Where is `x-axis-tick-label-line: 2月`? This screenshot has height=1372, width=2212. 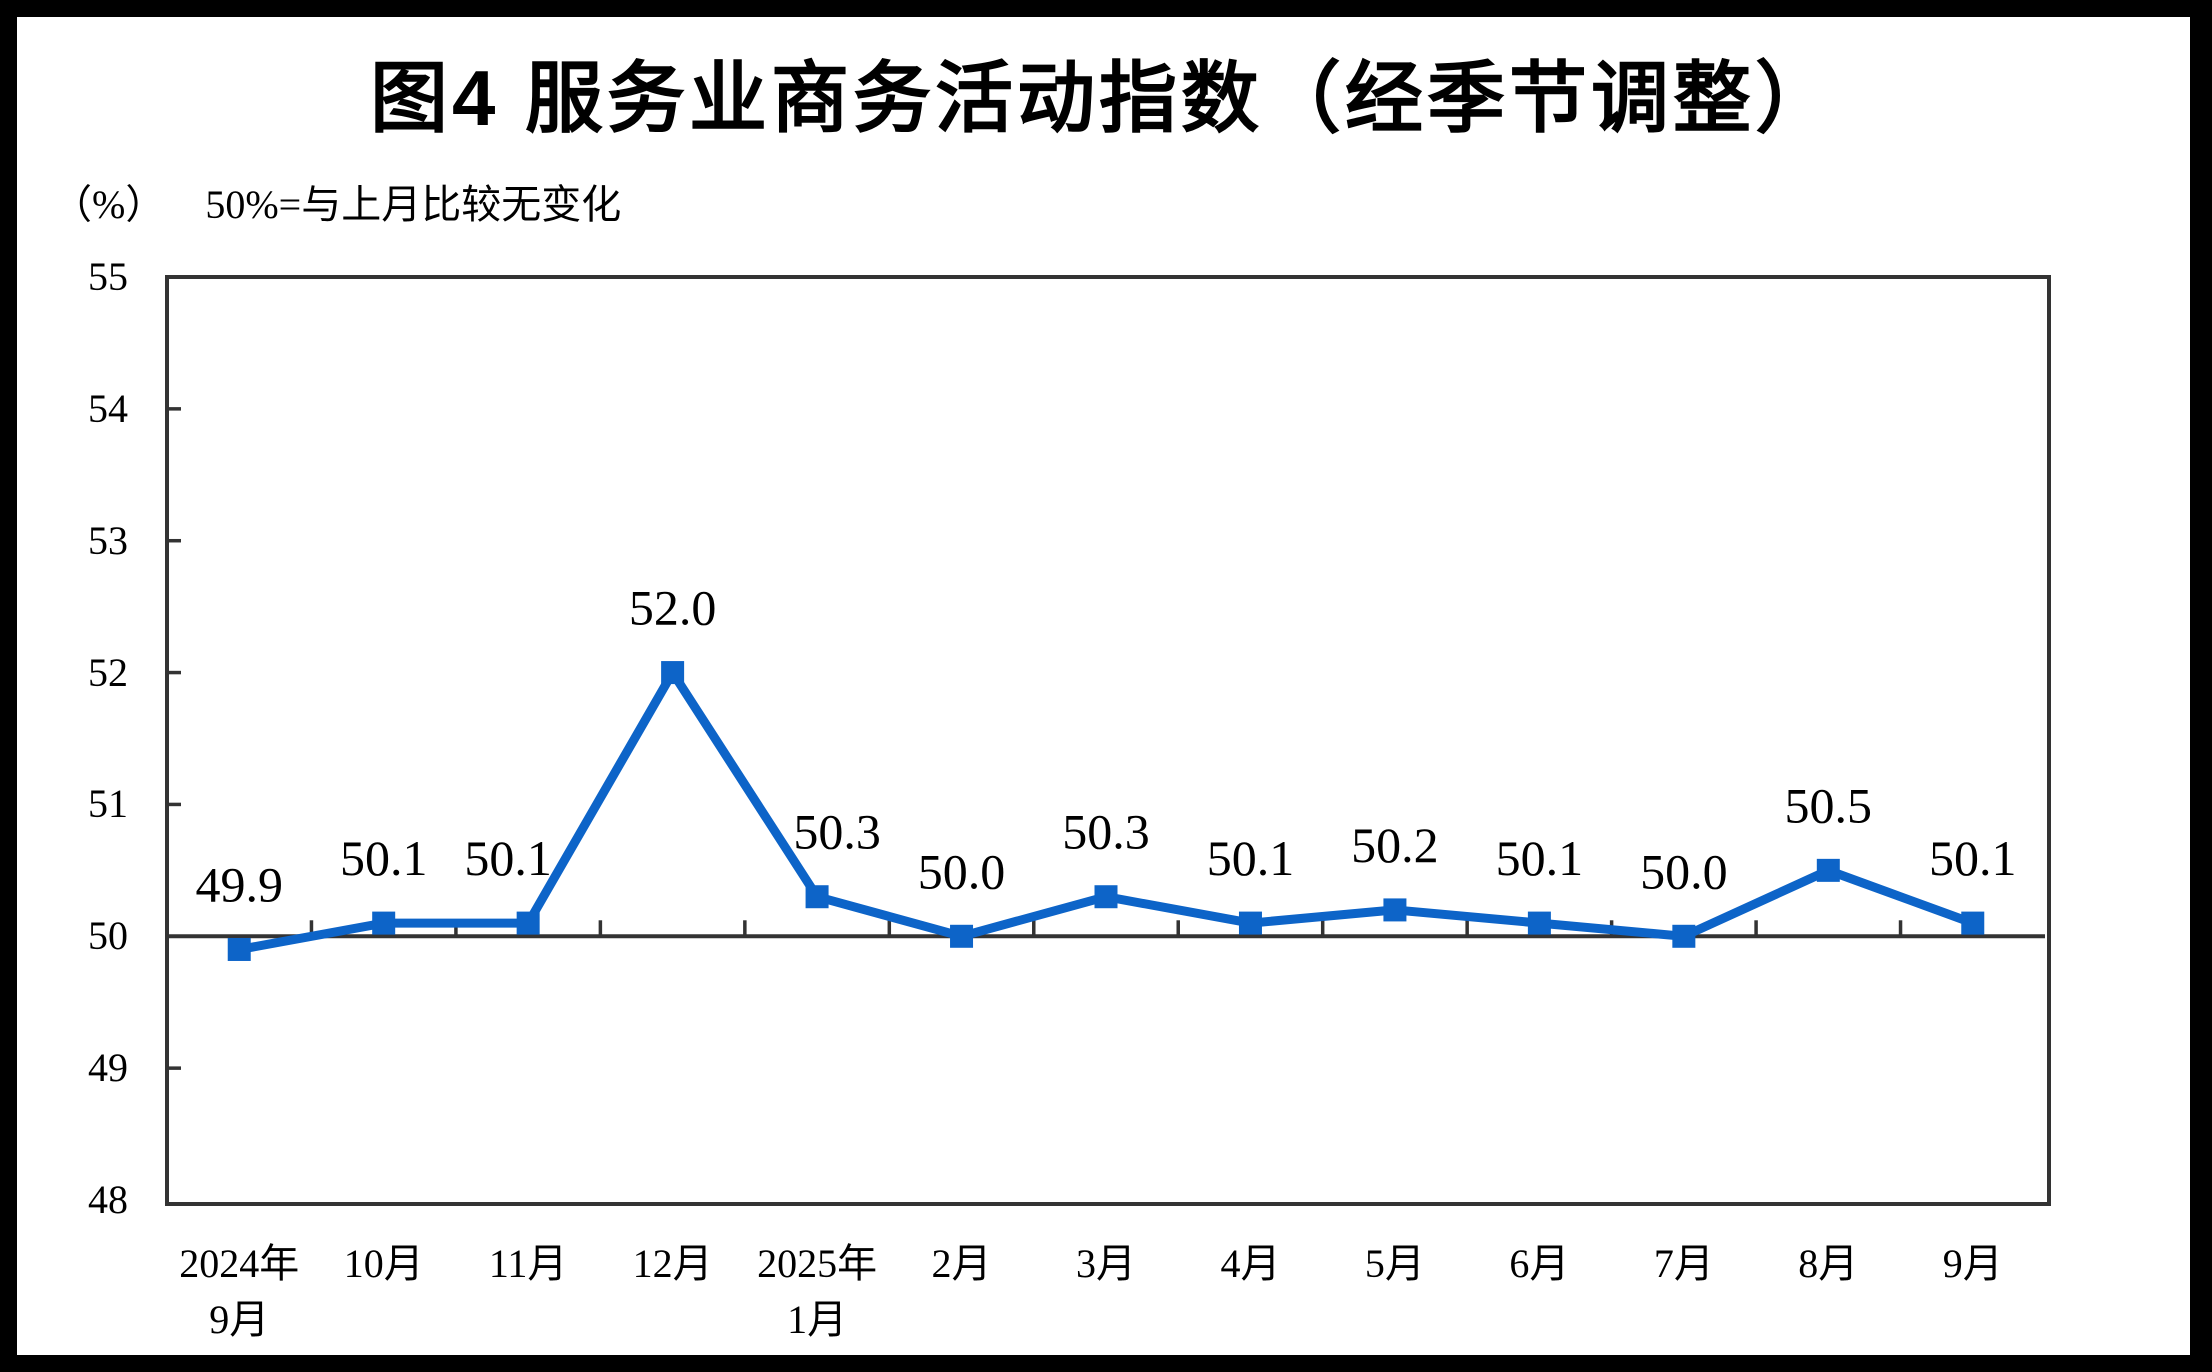
x-axis-tick-label-line: 2月 is located at coordinates (961, 1263).